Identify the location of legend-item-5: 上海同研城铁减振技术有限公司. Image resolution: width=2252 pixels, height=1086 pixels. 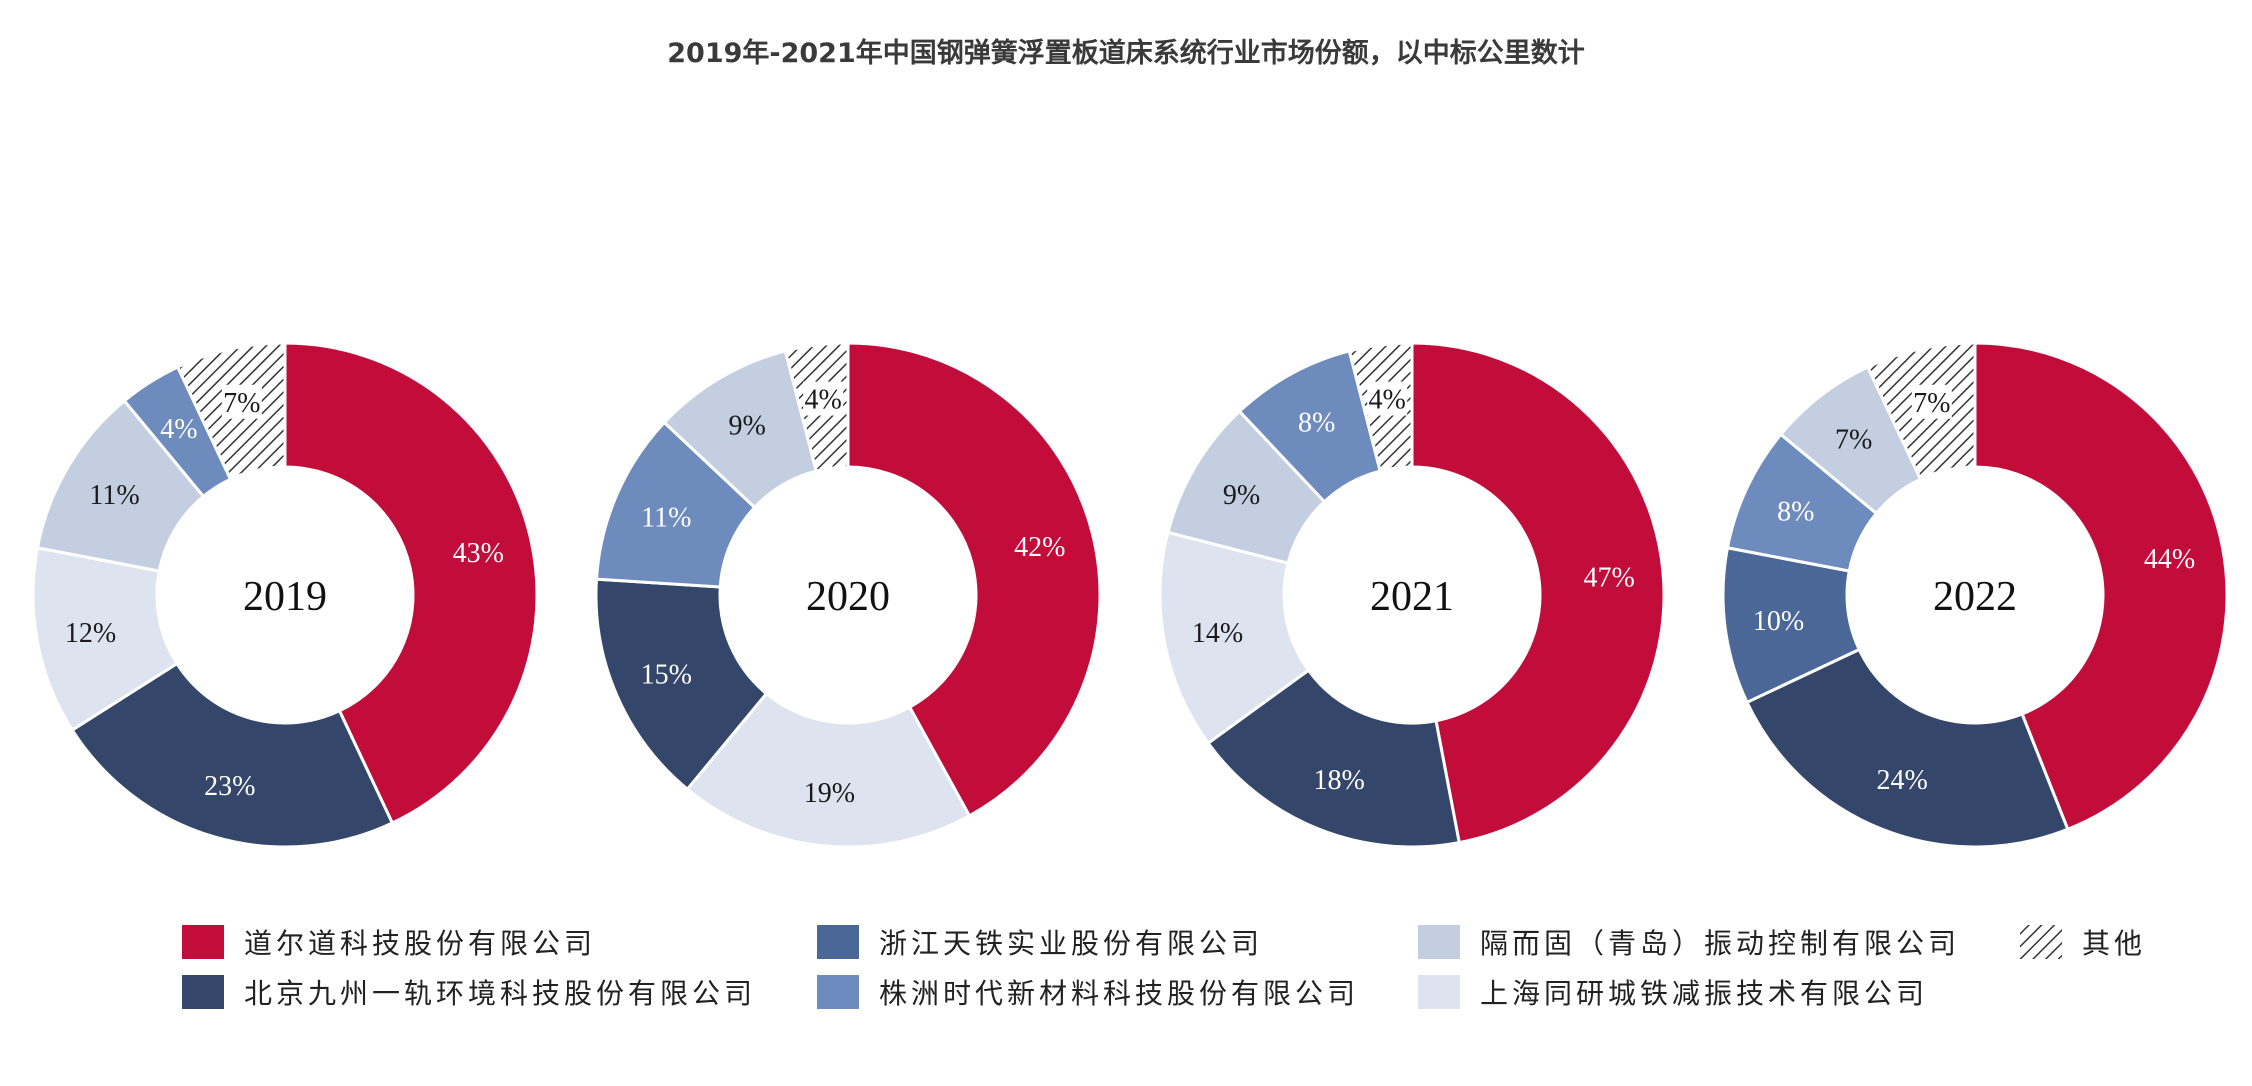
(1673, 992).